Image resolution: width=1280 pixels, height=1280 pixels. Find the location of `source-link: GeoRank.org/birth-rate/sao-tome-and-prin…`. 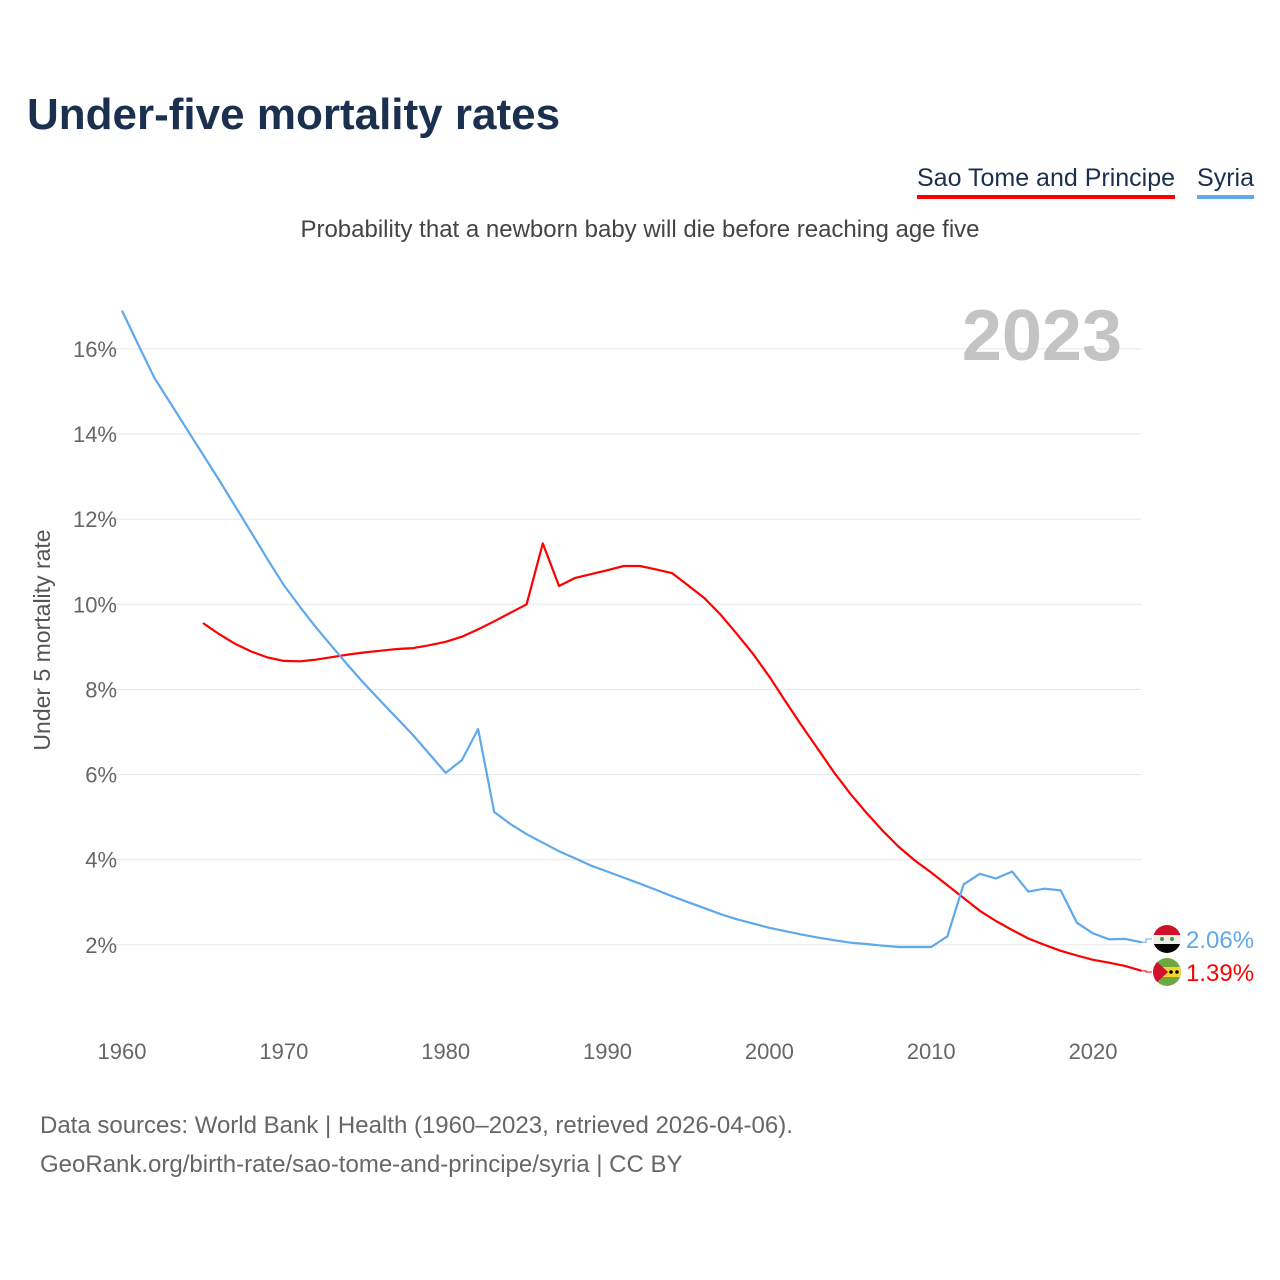

source-link: GeoRank.org/birth-rate/sao-tome-and-prin… is located at coordinates (361, 1164).